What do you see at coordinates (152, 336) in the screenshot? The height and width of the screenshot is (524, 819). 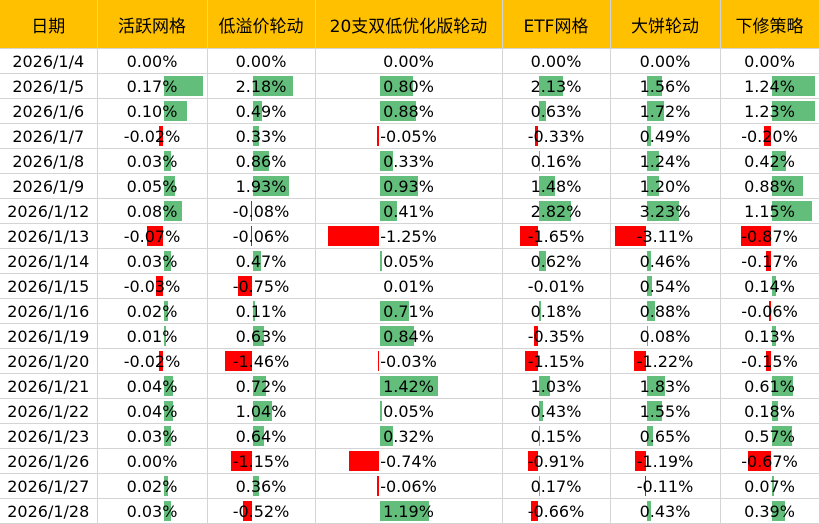 I see `value-cell: 0.01%` at bounding box center [152, 336].